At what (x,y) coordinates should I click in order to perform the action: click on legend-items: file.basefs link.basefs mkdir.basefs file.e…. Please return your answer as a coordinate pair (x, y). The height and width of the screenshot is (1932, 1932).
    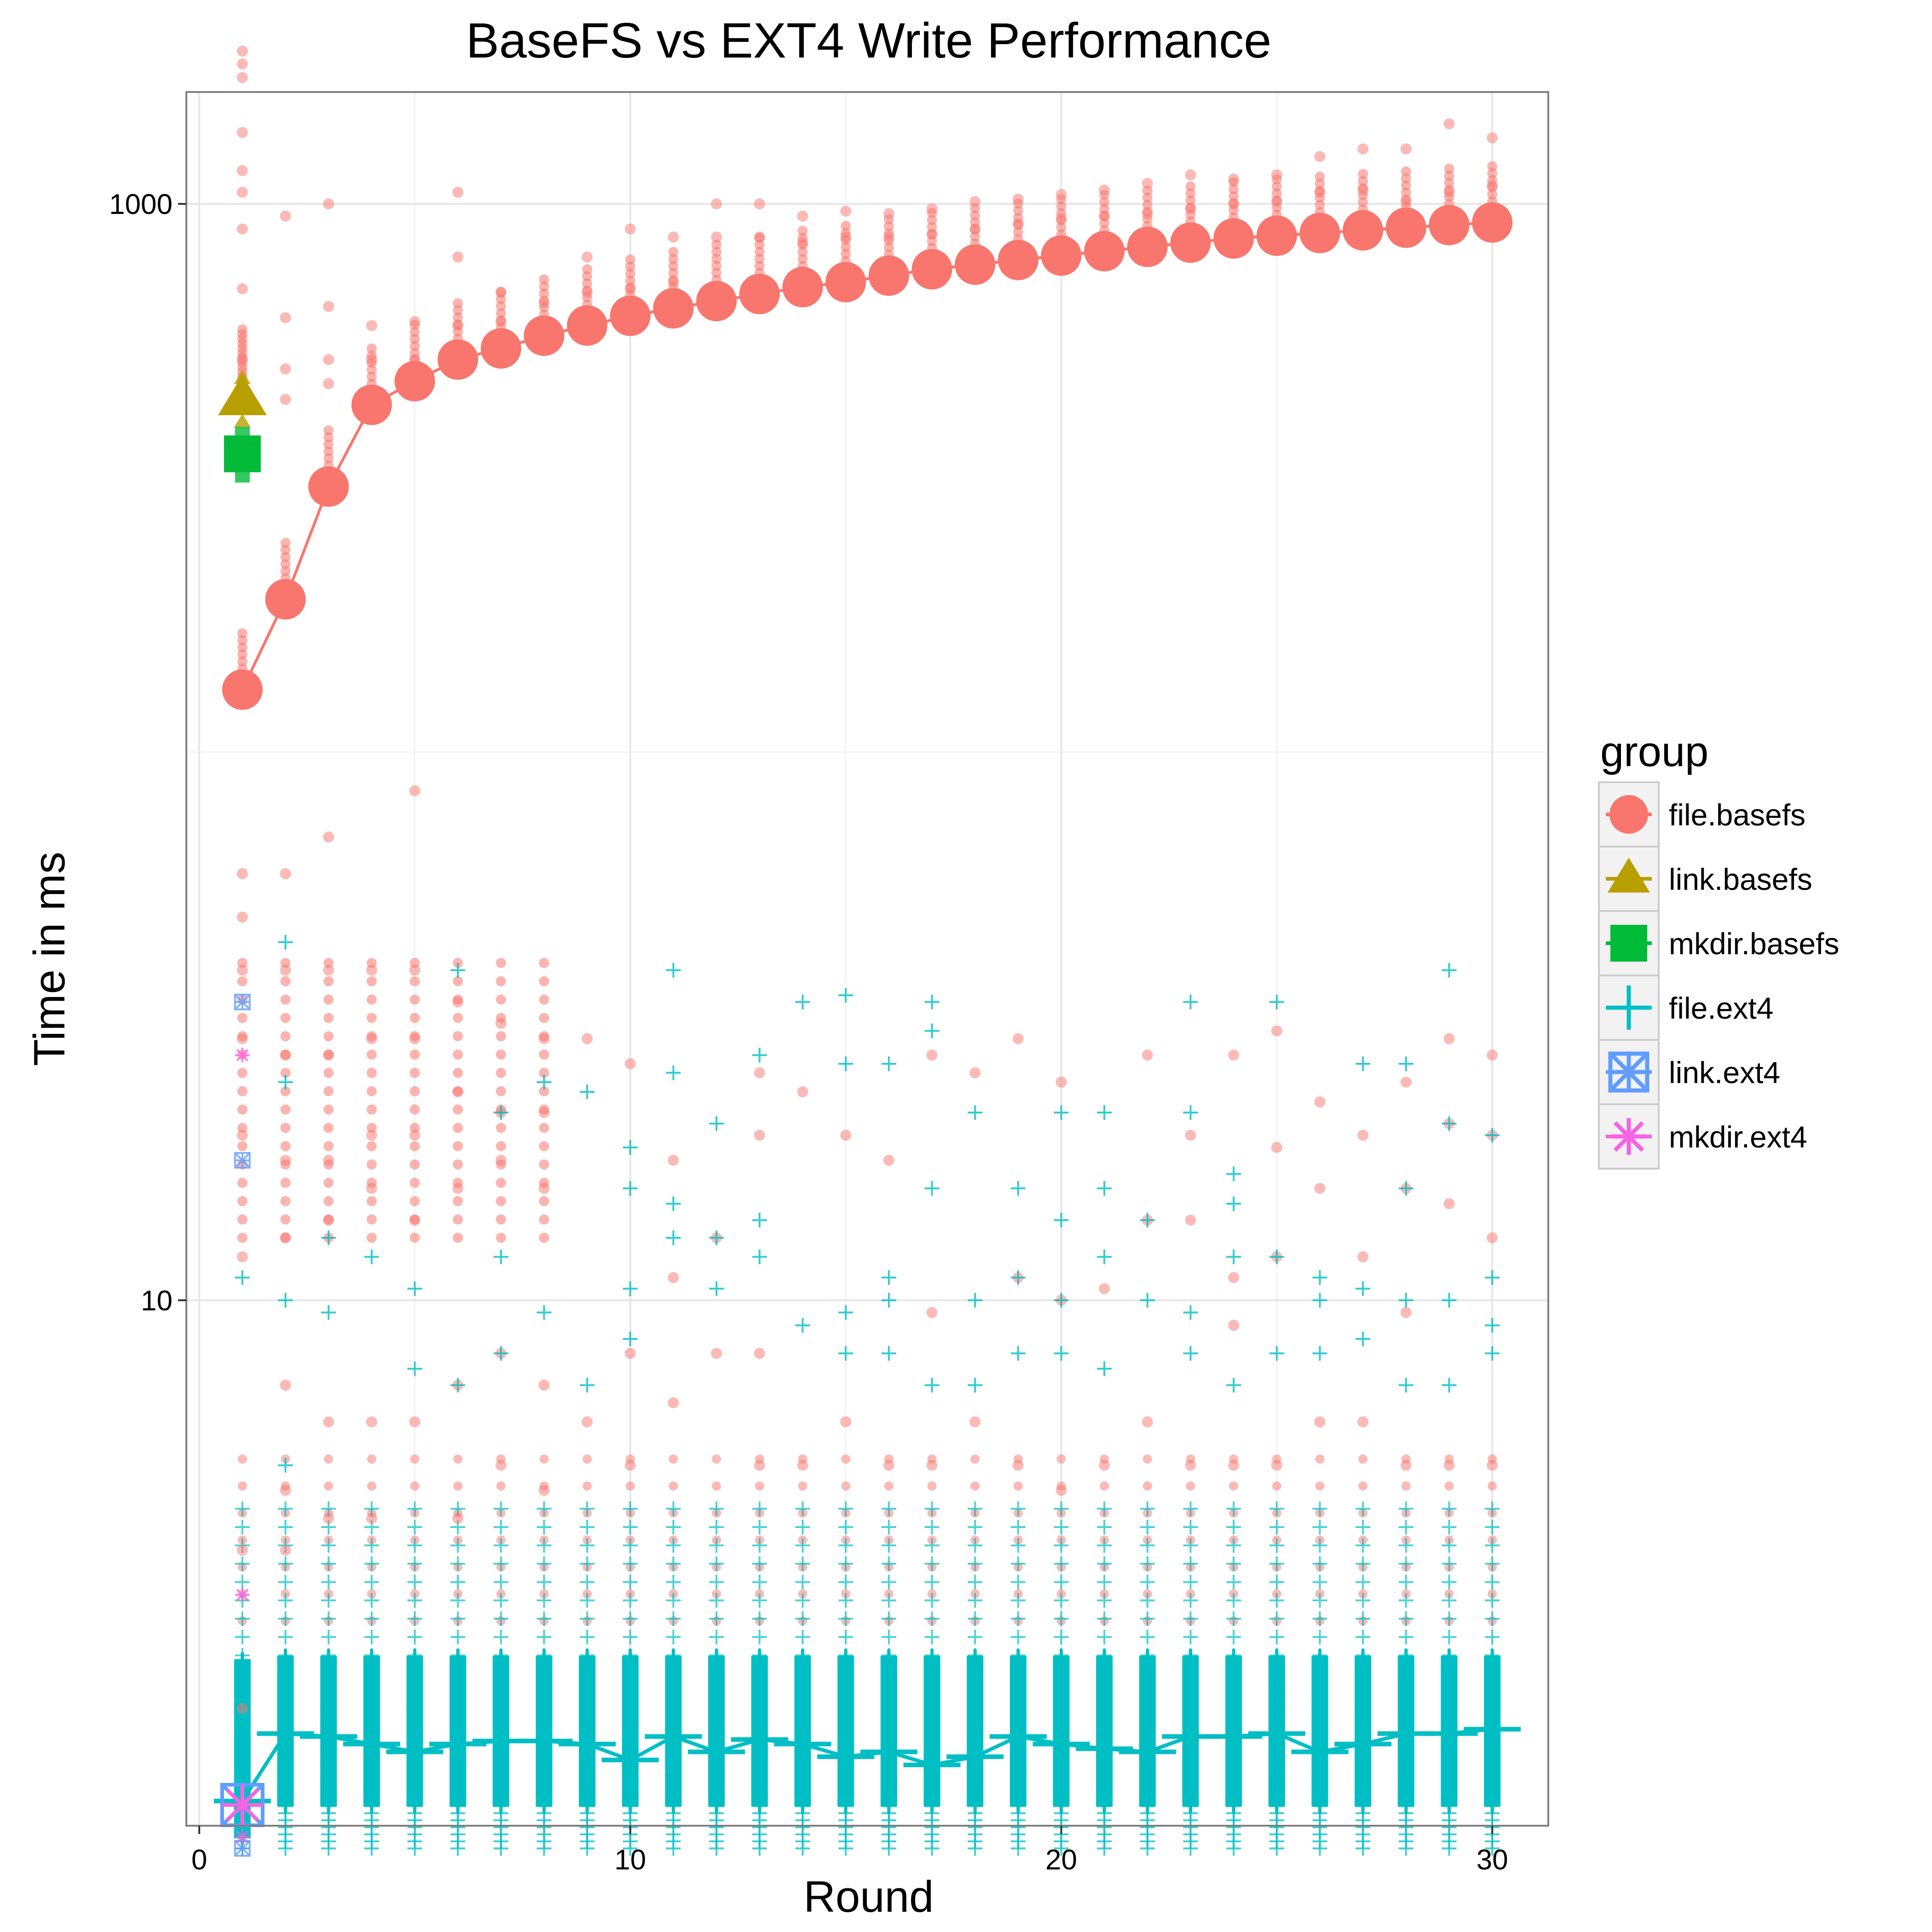
    Looking at the image, I should click on (1718, 975).